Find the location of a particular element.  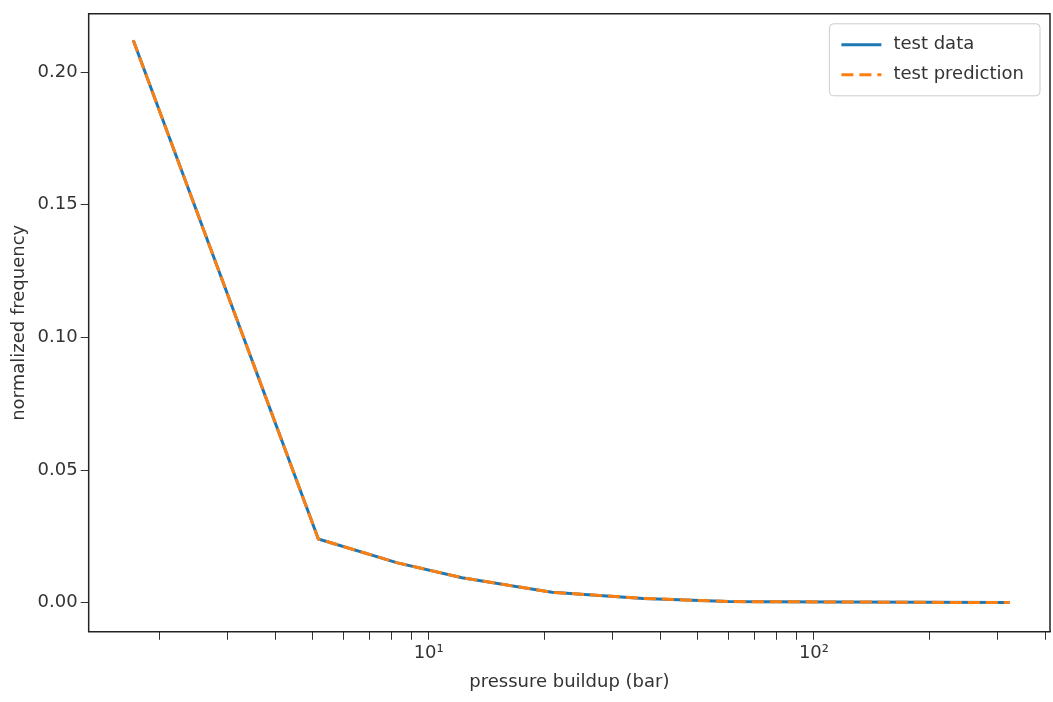

x-tick-label: 10¹ is located at coordinates (428, 652).